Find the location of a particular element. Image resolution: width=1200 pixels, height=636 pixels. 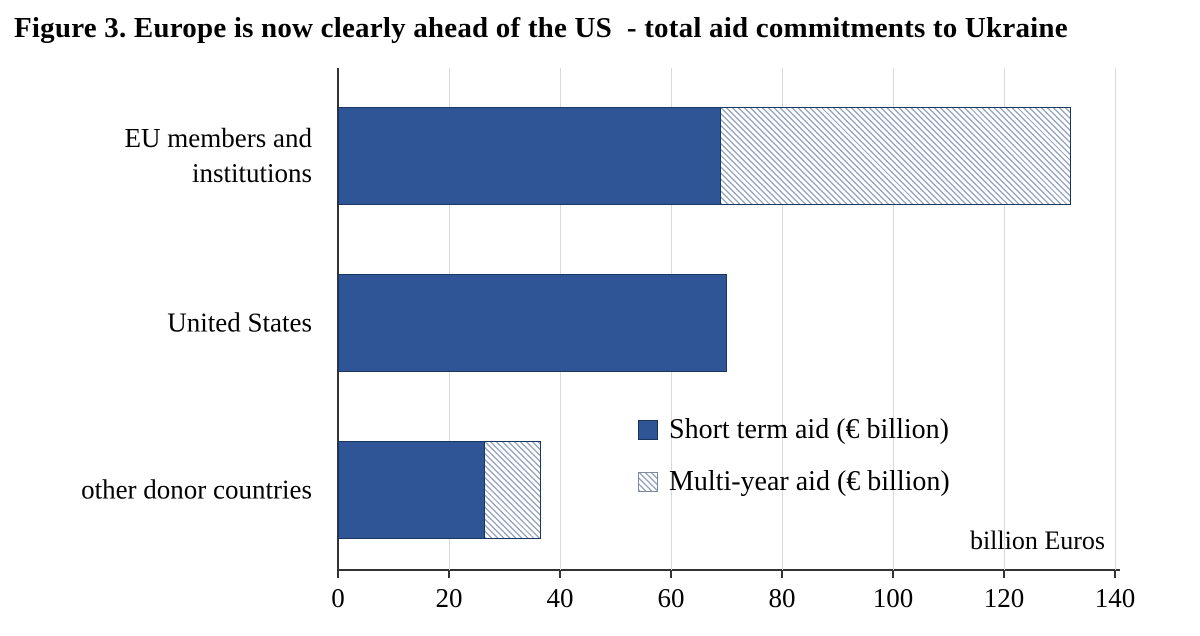

x-axis-line is located at coordinates (728, 570).